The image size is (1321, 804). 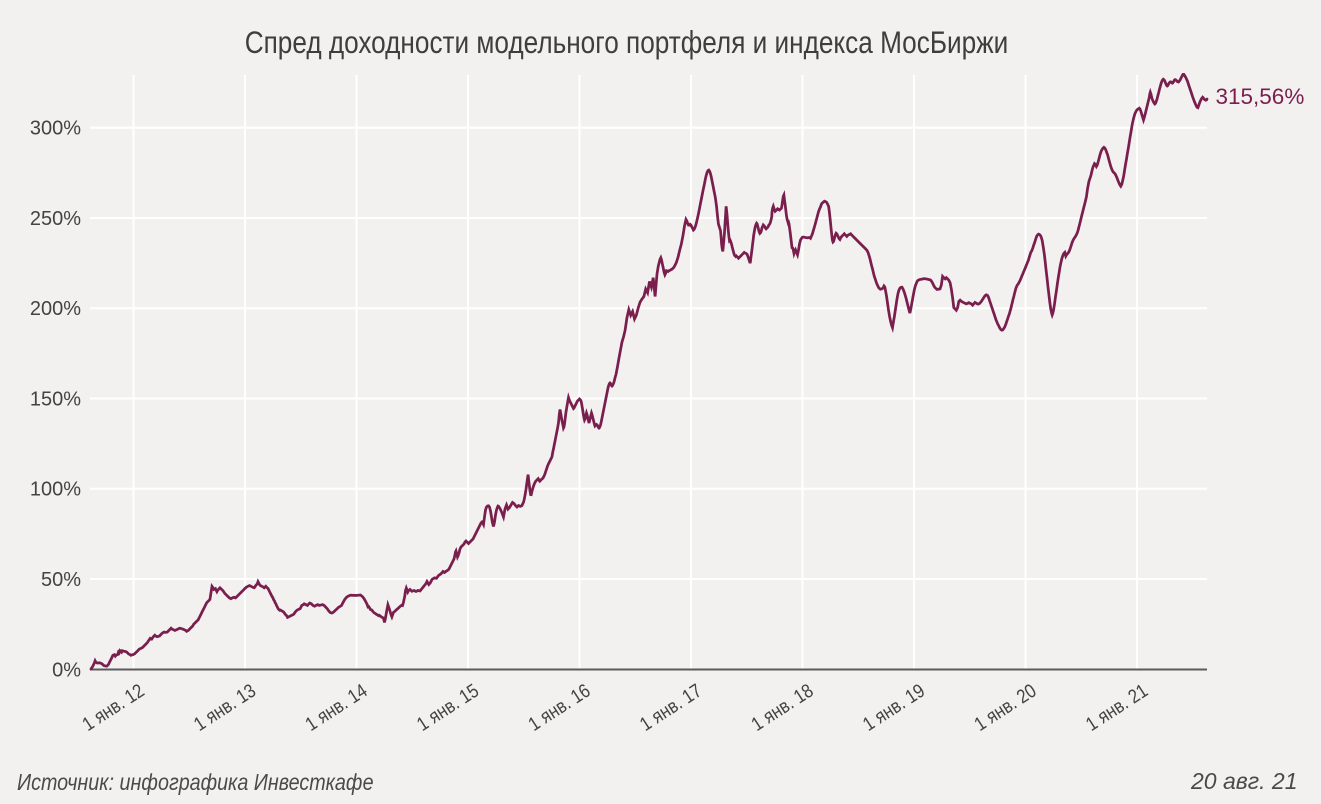 I want to click on svg-text:Источник: инфографика Инвестка: Источник: инфографика Инвесткафе, so click(x=195, y=783).